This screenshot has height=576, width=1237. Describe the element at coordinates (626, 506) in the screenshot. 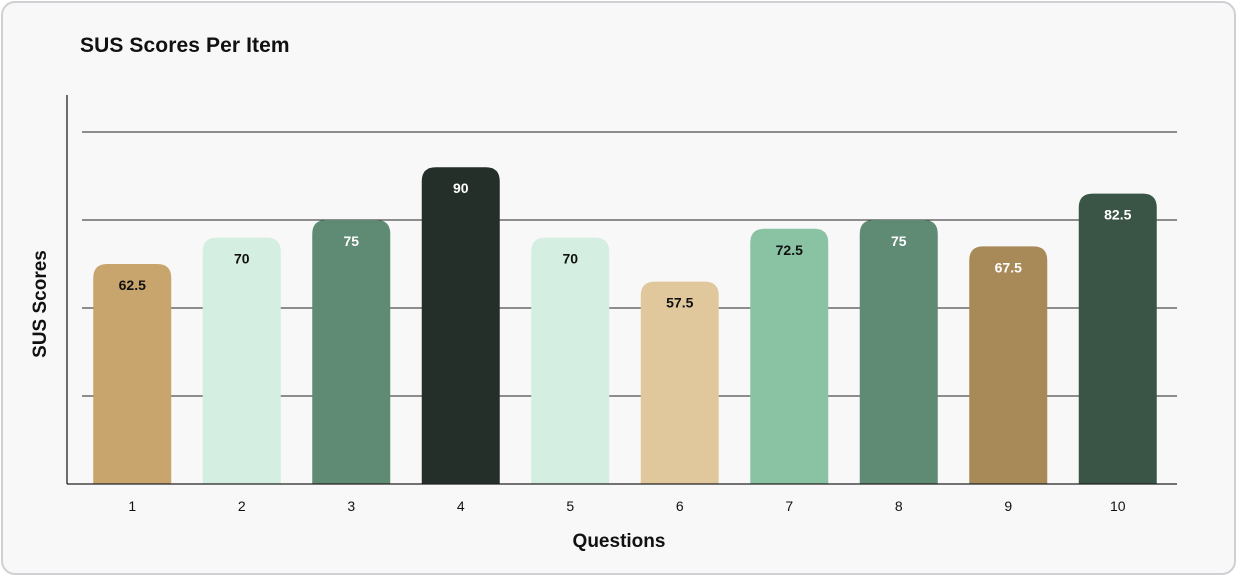

I see `x-tick-labels: 1 2 3 4 5 6 7 8 9 10` at that location.